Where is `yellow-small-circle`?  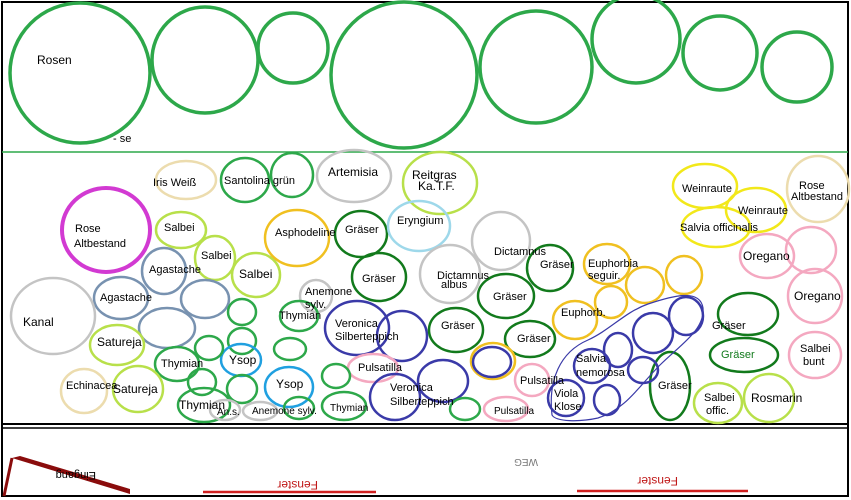
yellow-small-circle is located at coordinates (493, 361).